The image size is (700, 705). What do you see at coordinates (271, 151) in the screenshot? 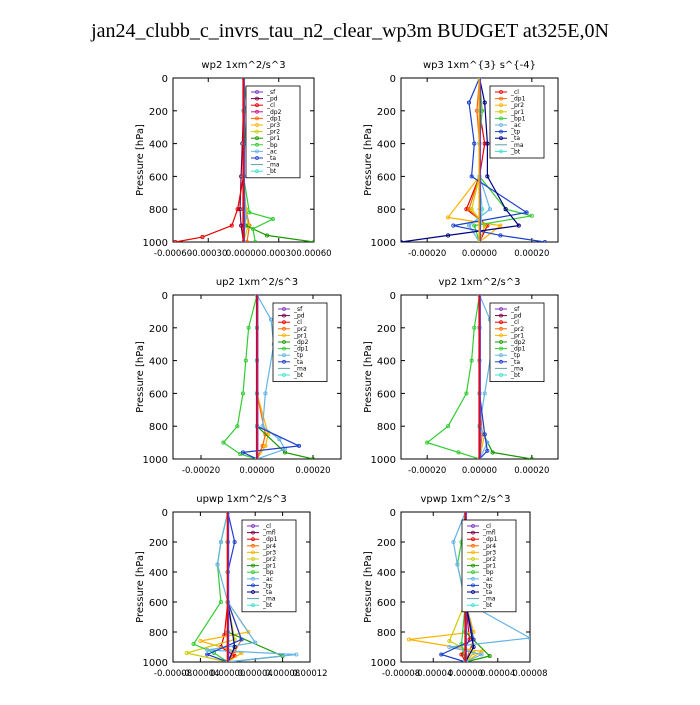
I see `legend-label: _ac` at bounding box center [271, 151].